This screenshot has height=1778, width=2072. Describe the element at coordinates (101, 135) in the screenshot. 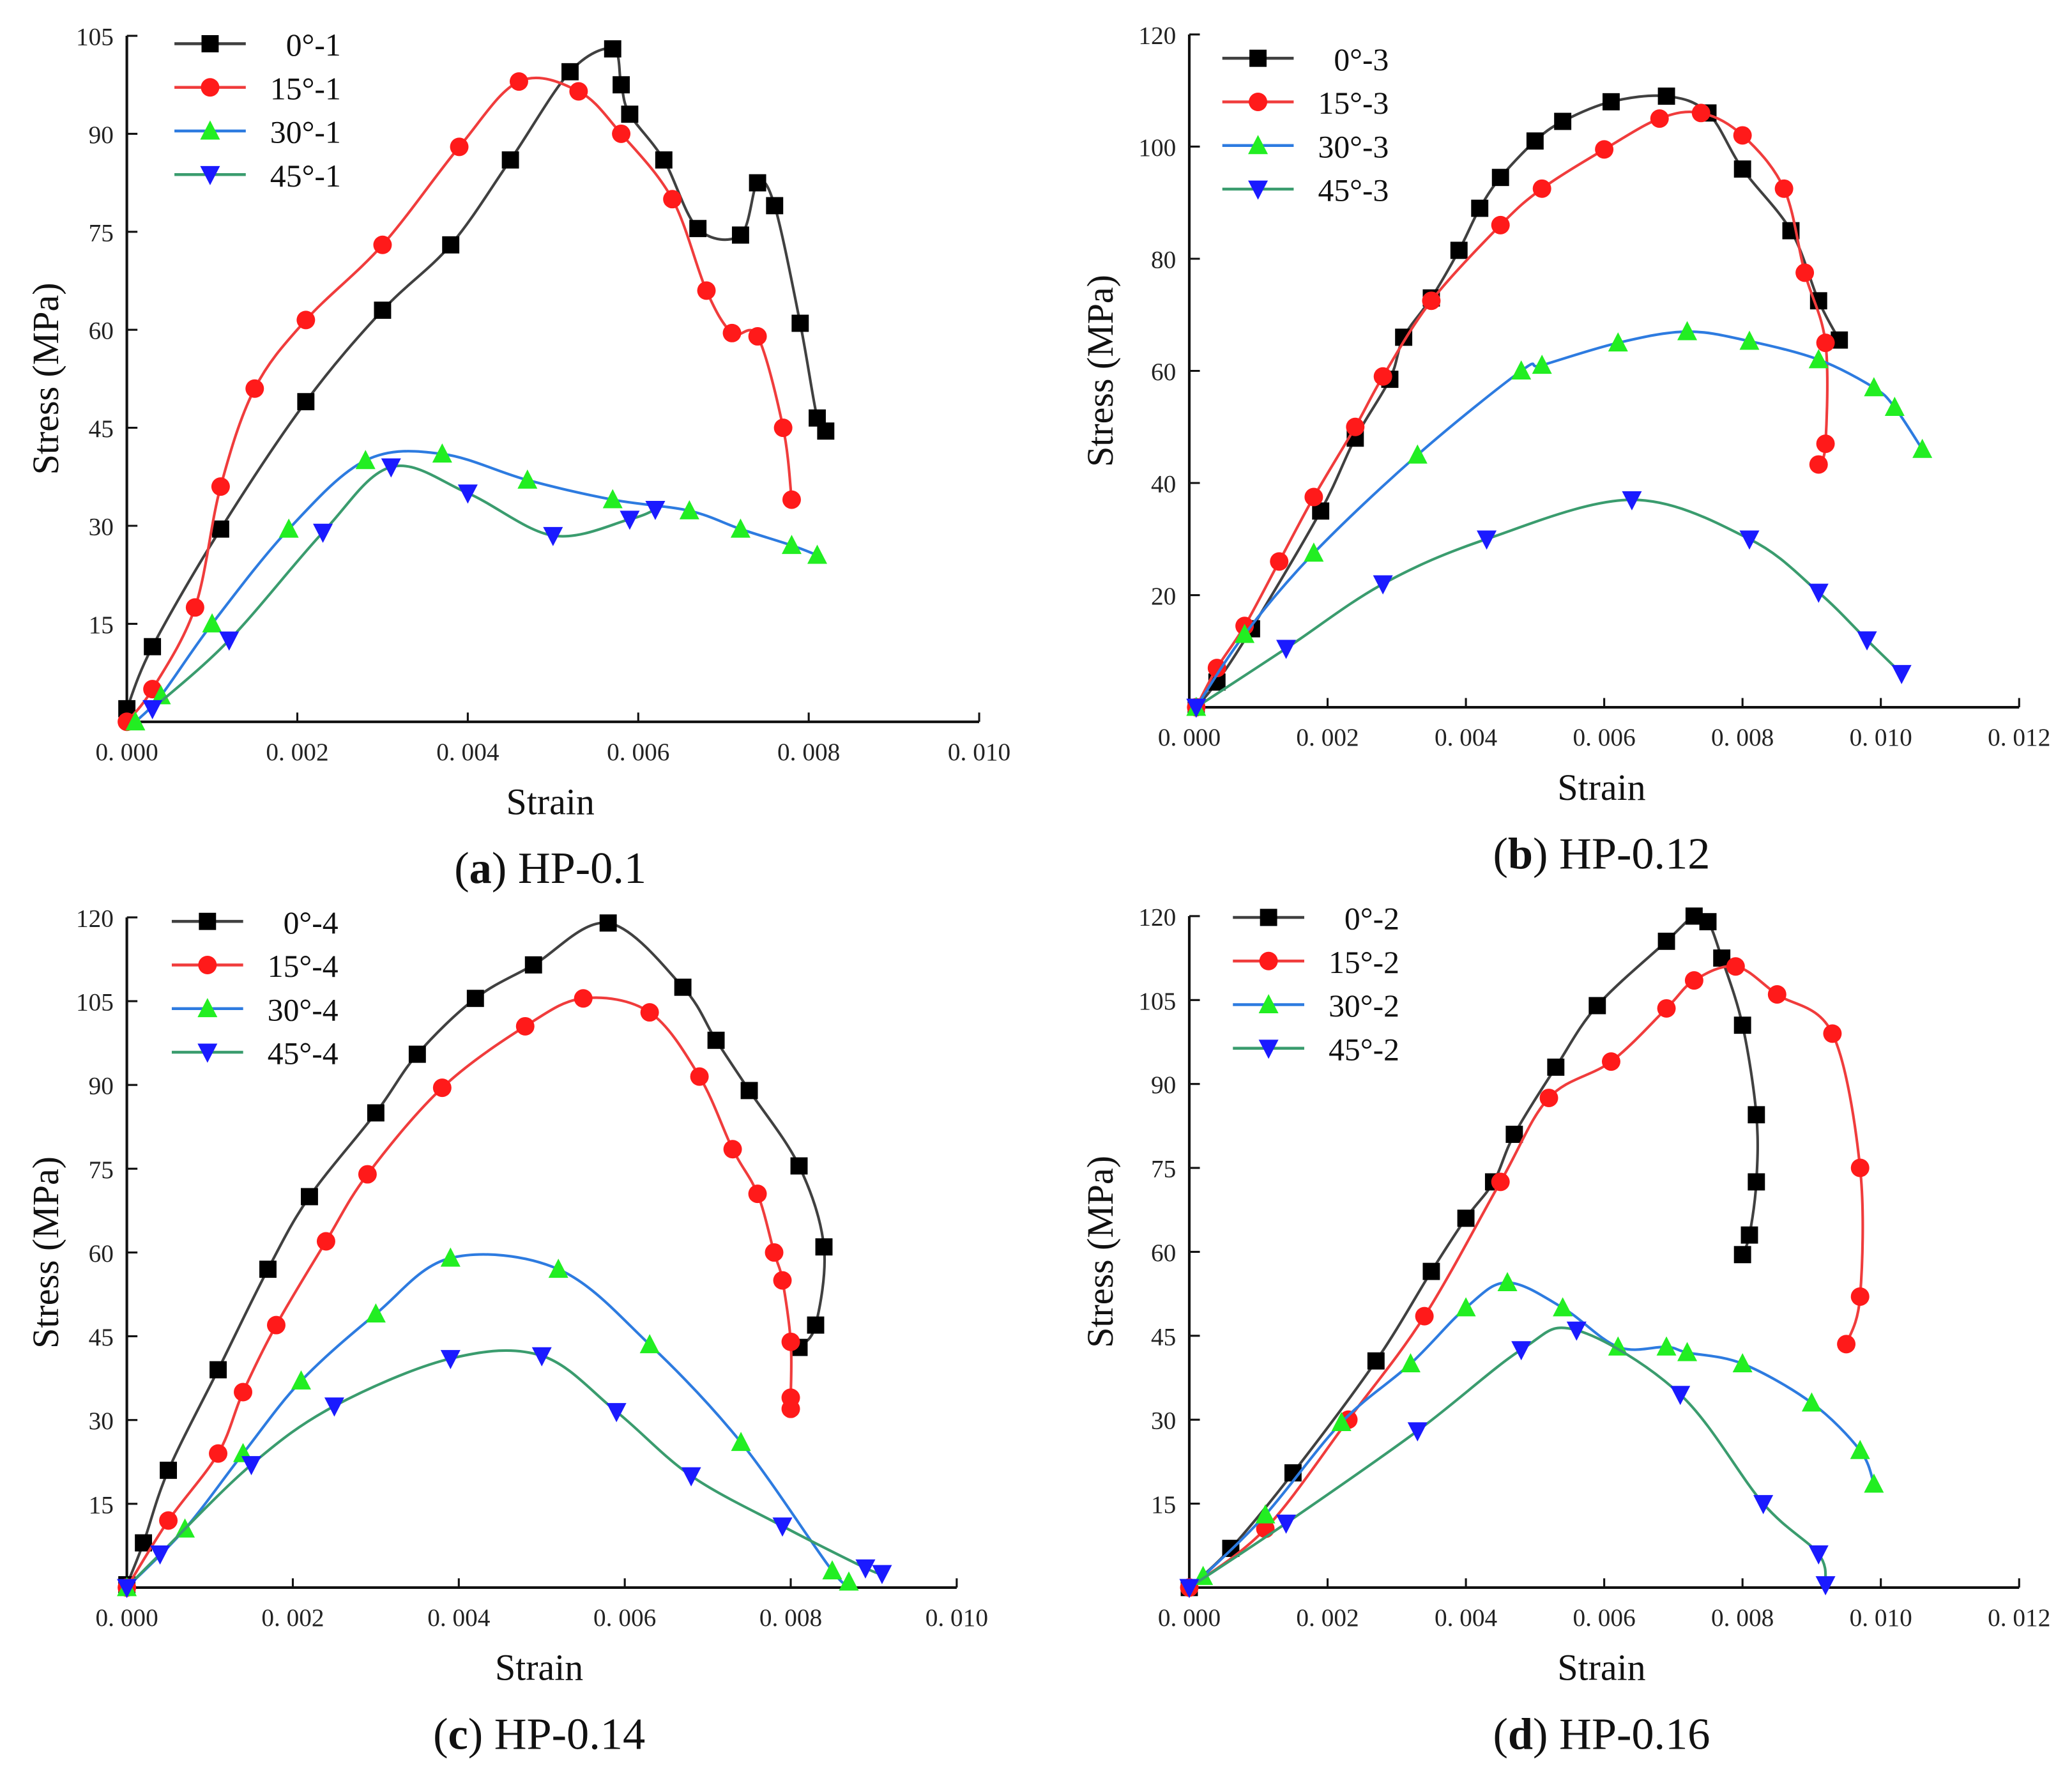

I see `y-tick-label: 90` at that location.